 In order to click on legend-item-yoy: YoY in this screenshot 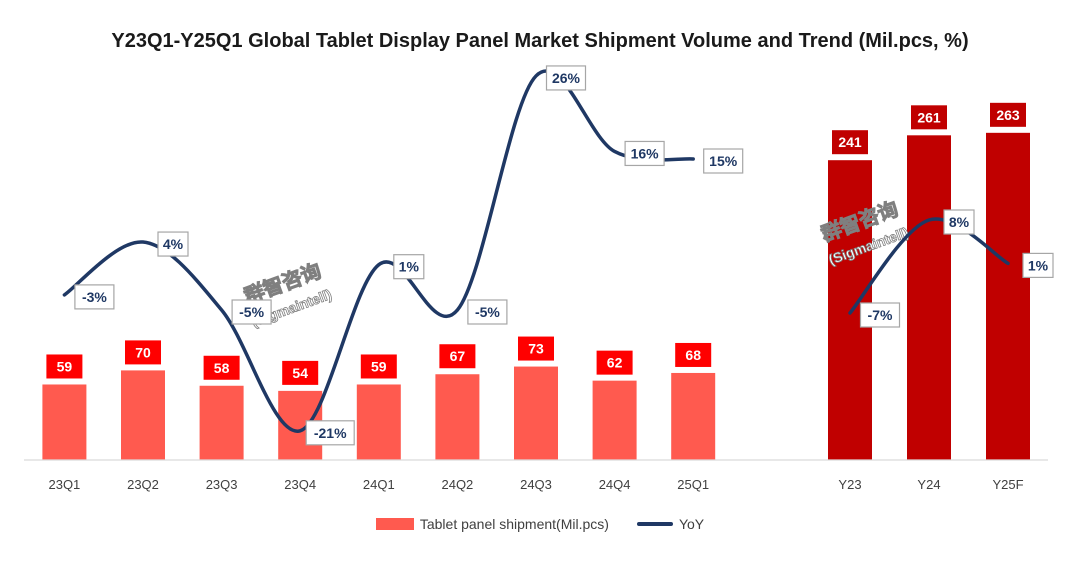, I will do `click(670, 524)`.